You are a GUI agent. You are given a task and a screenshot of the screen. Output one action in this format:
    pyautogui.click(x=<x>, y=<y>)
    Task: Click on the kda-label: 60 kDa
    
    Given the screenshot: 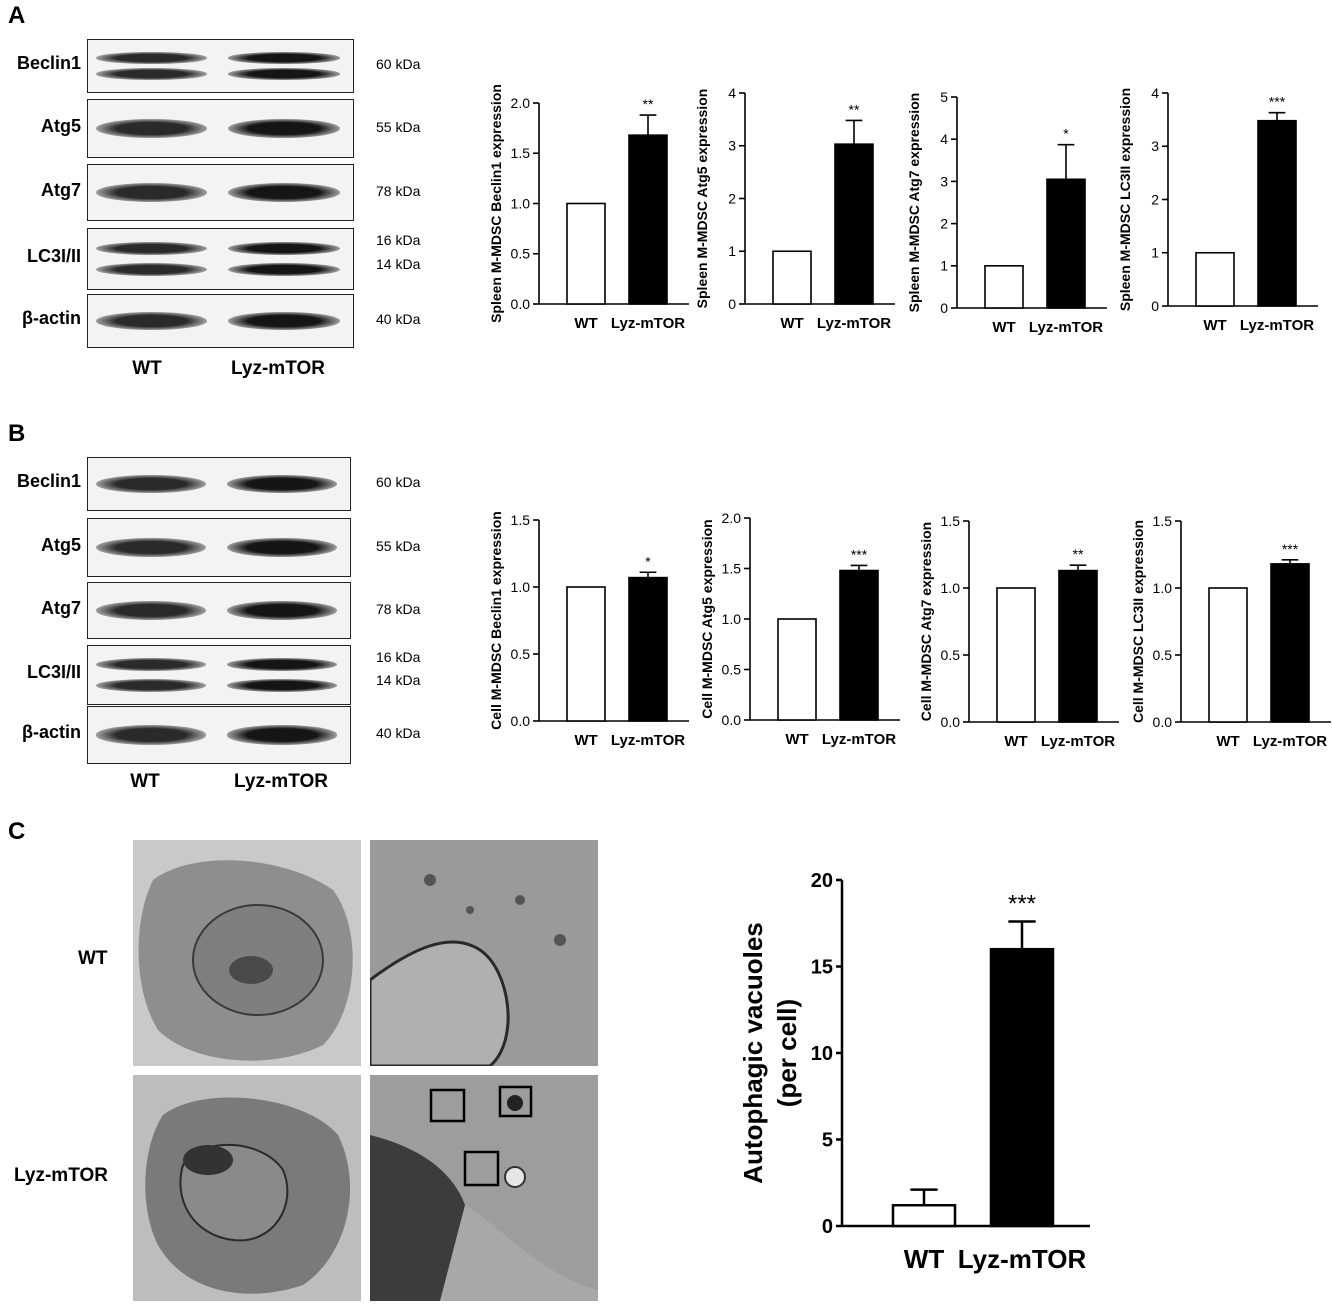 What is the action you would take?
    pyautogui.click(x=398, y=64)
    